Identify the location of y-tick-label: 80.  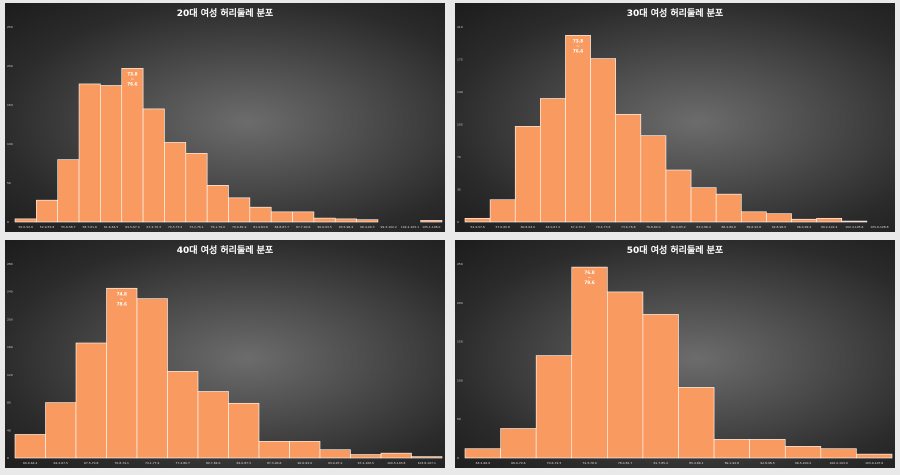
(9, 403).